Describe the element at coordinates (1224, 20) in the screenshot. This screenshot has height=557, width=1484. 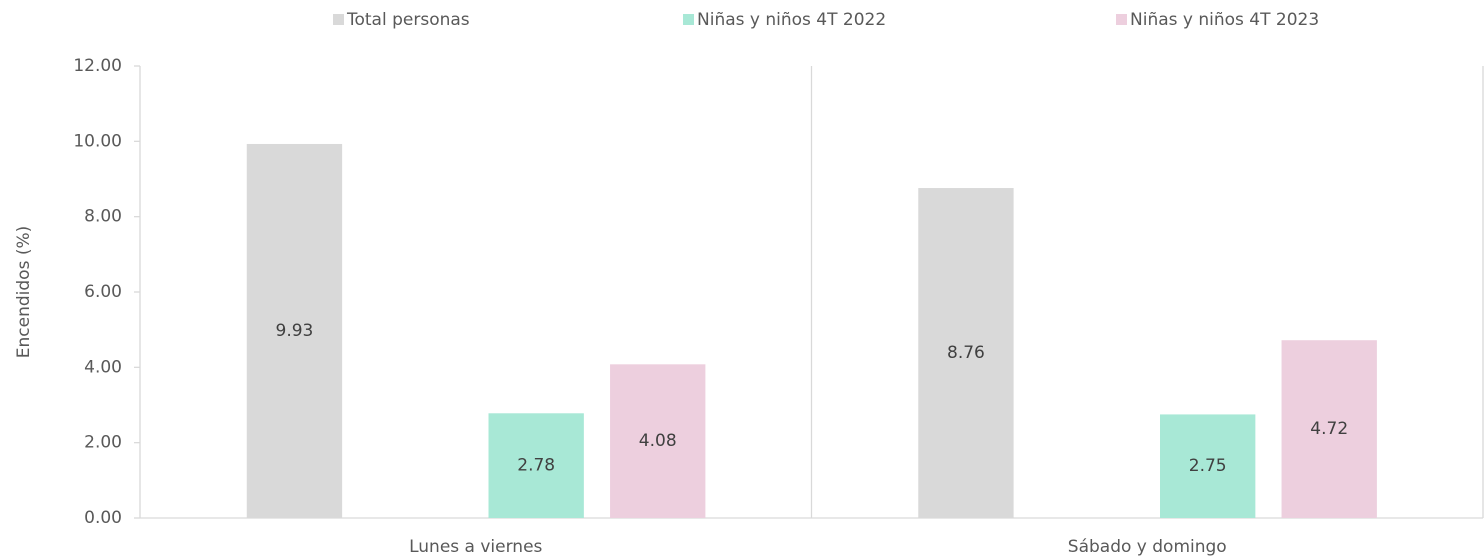
I see `legend-label: Niñas y niños 4T 2023` at that location.